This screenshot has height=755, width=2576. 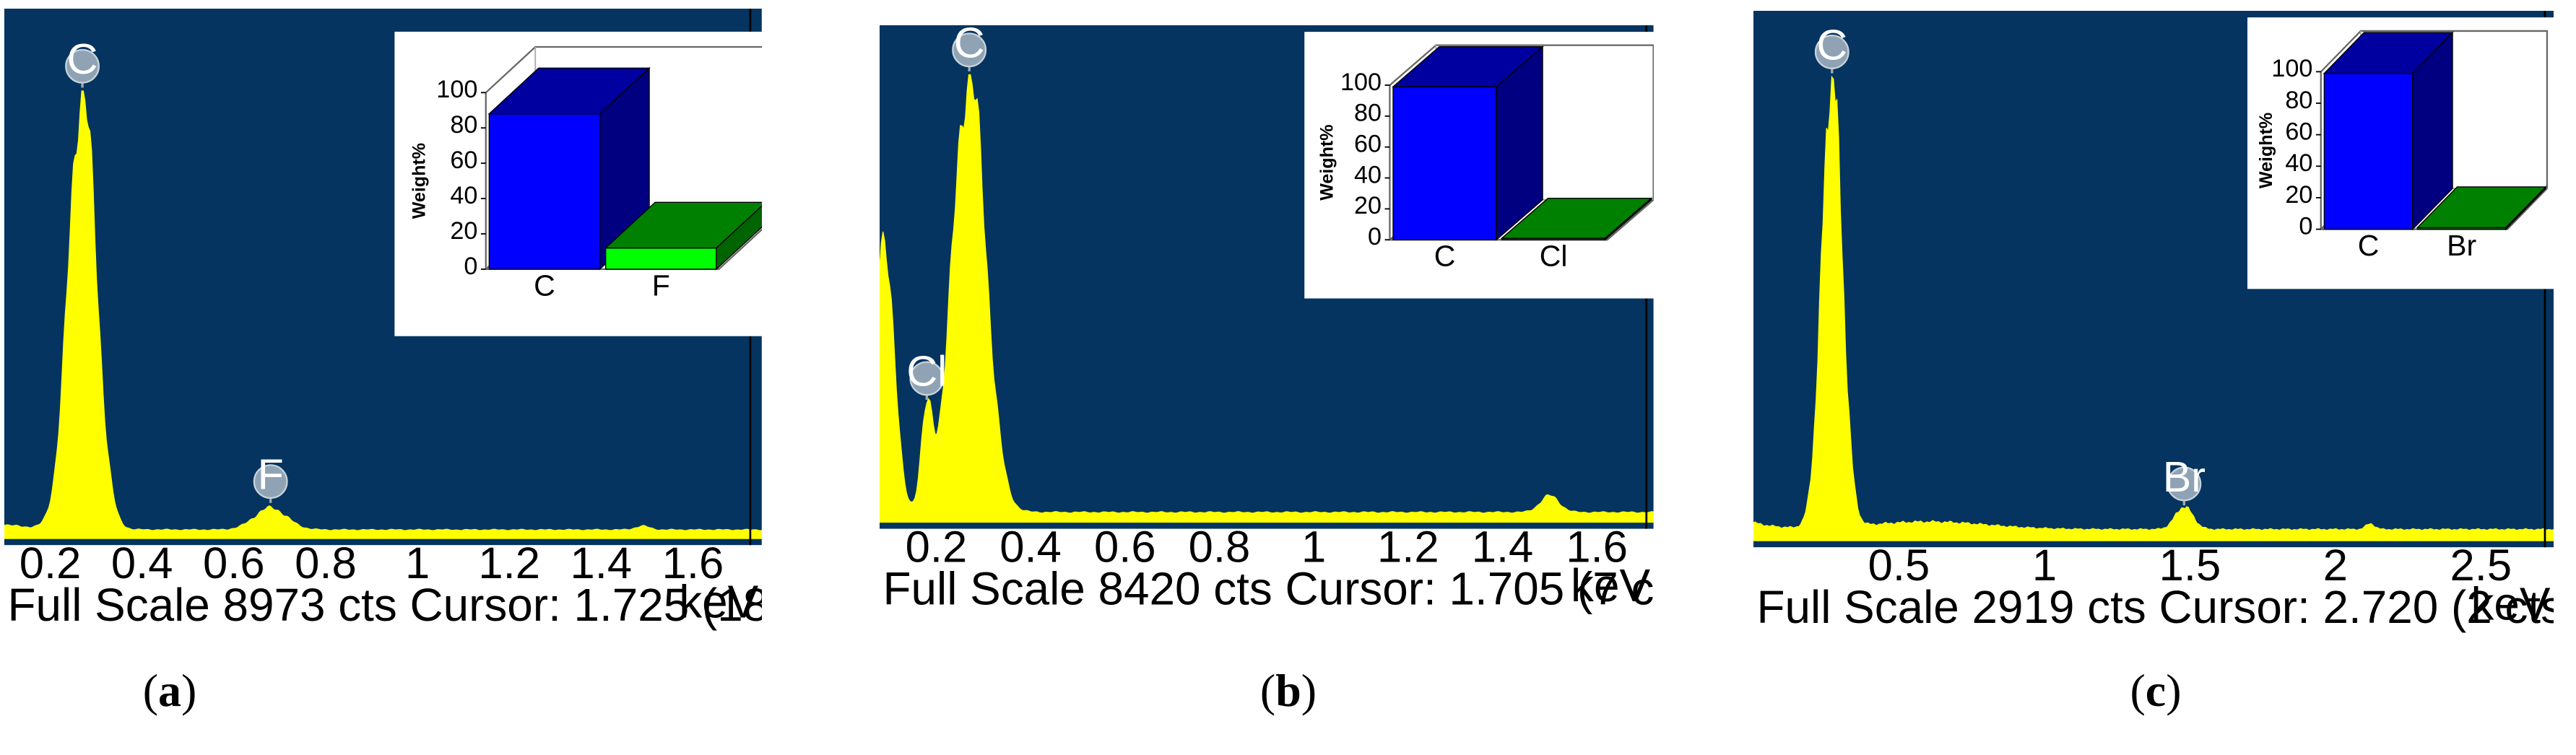 What do you see at coordinates (1554, 256) in the screenshot?
I see `inset-category-label: Cl` at bounding box center [1554, 256].